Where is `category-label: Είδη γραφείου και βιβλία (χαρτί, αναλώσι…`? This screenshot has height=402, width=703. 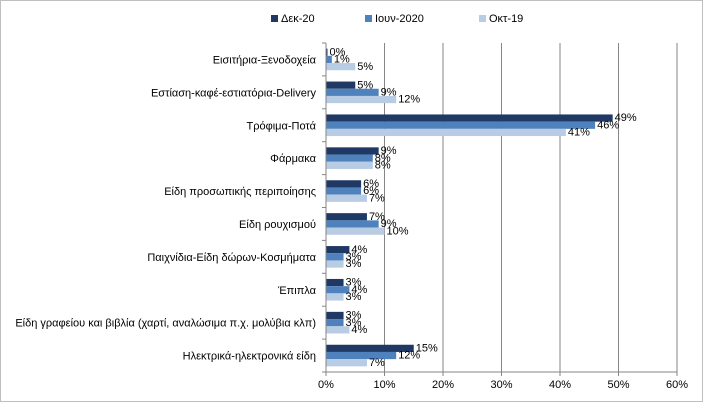
category-label: Είδη γραφείου και βιβλία (χαρτί, αναλώσι… is located at coordinates (165, 324).